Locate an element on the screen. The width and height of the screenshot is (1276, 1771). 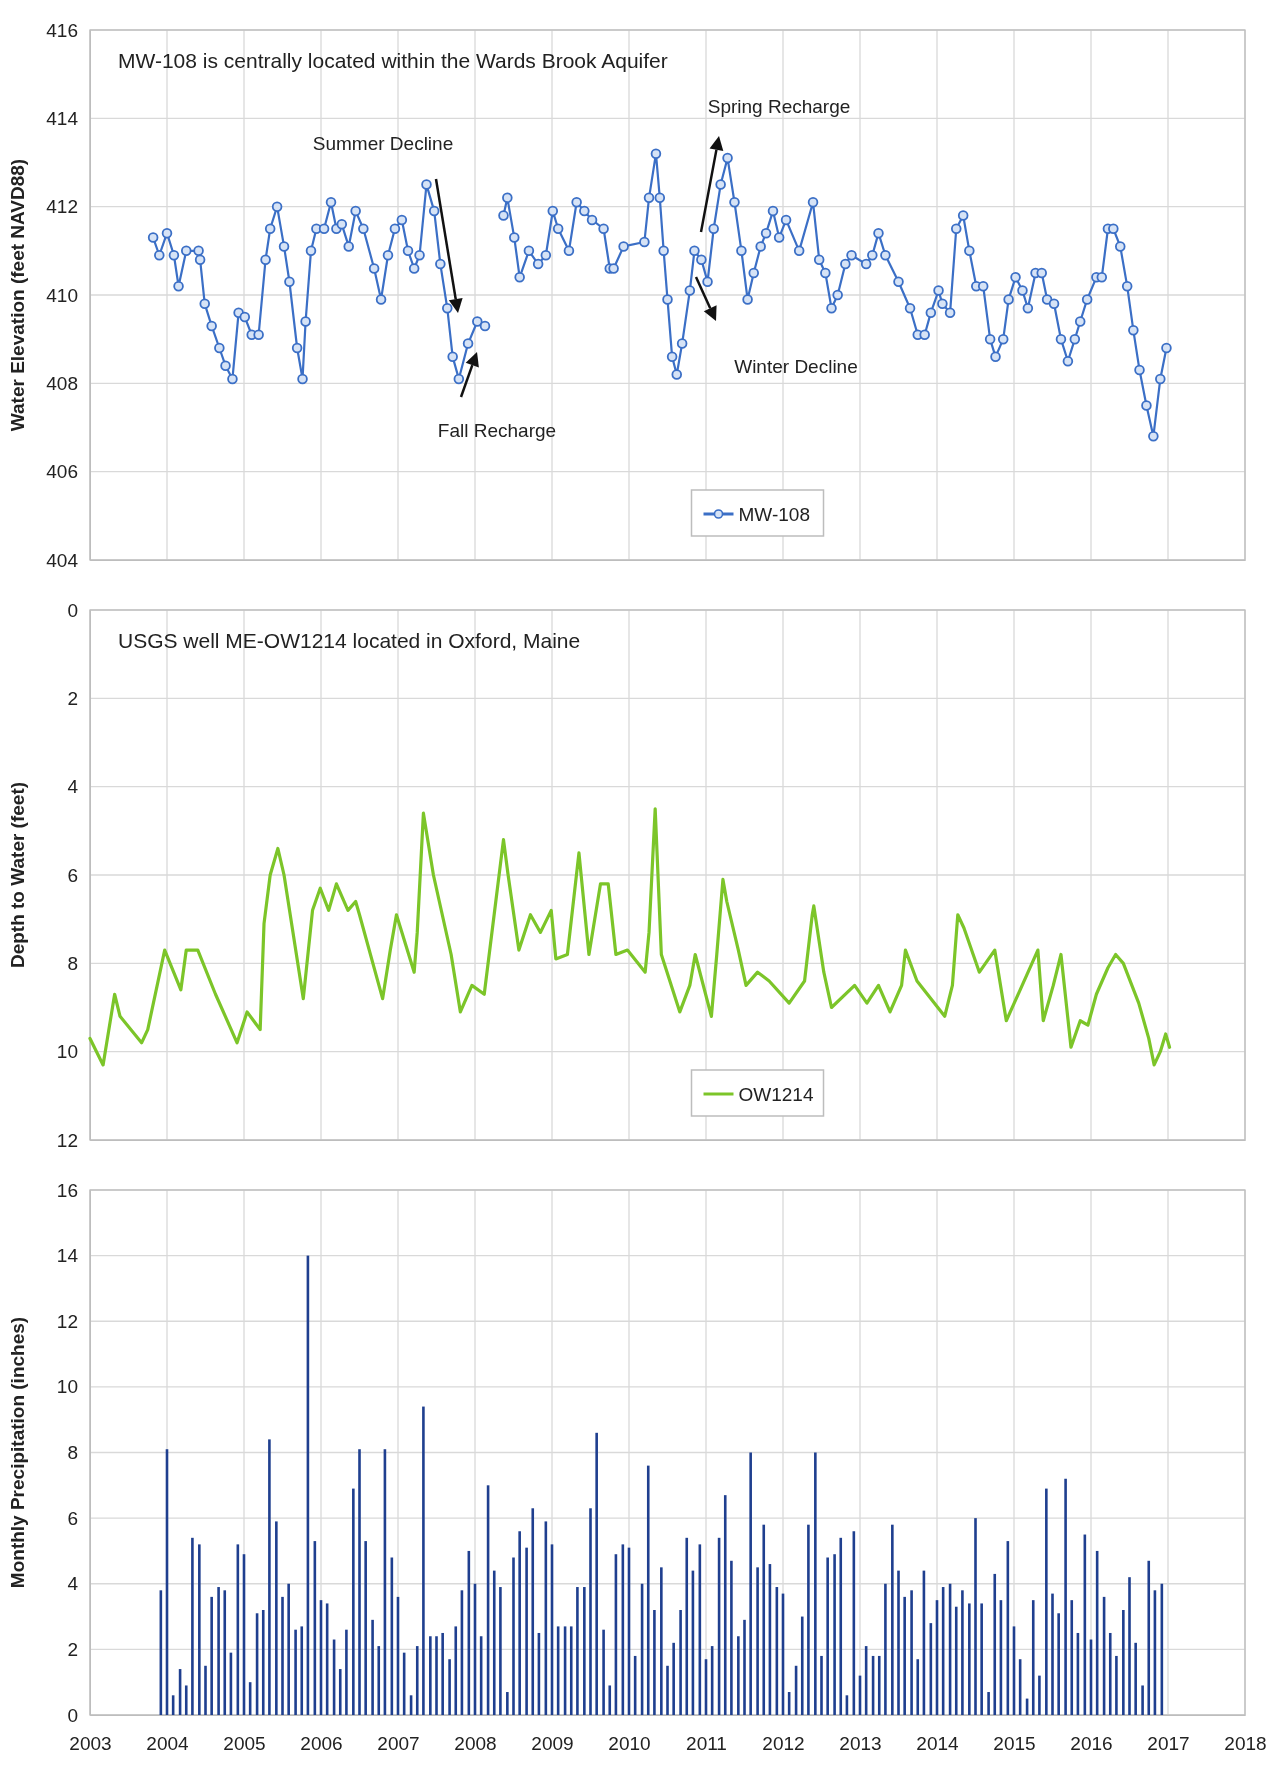
y-tick-label: 406 is located at coordinates (62, 472).